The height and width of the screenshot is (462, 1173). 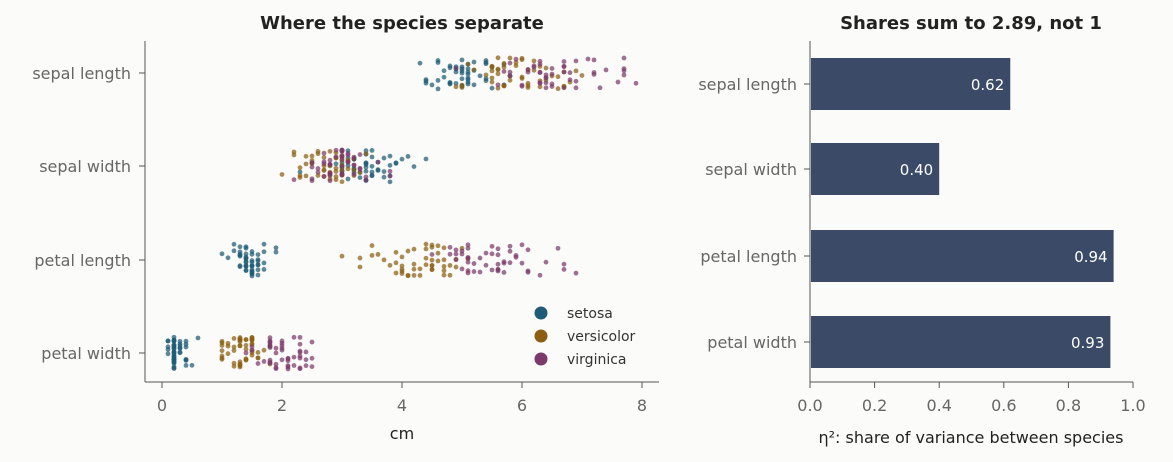 What do you see at coordinates (86, 353) in the screenshot?
I see `strip-category-label: petal width` at bounding box center [86, 353].